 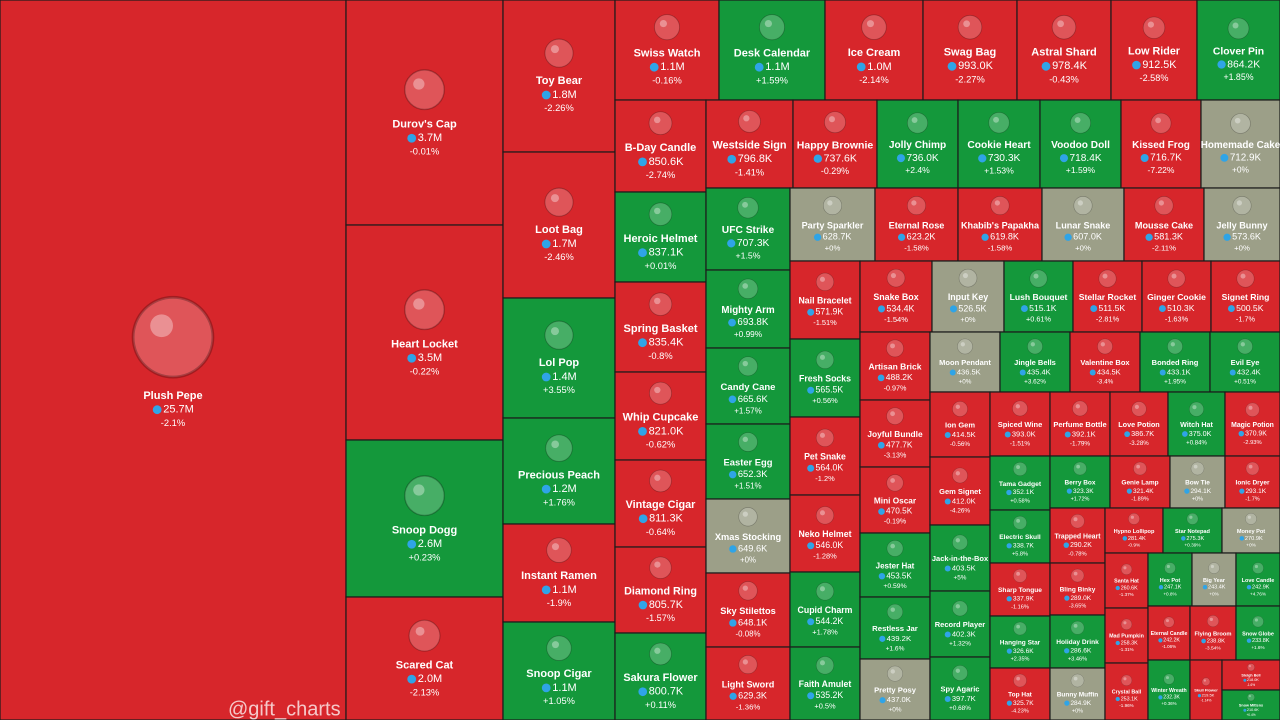 What do you see at coordinates (1254, 539) in the screenshot?
I see `gift-price: 270.9K` at bounding box center [1254, 539].